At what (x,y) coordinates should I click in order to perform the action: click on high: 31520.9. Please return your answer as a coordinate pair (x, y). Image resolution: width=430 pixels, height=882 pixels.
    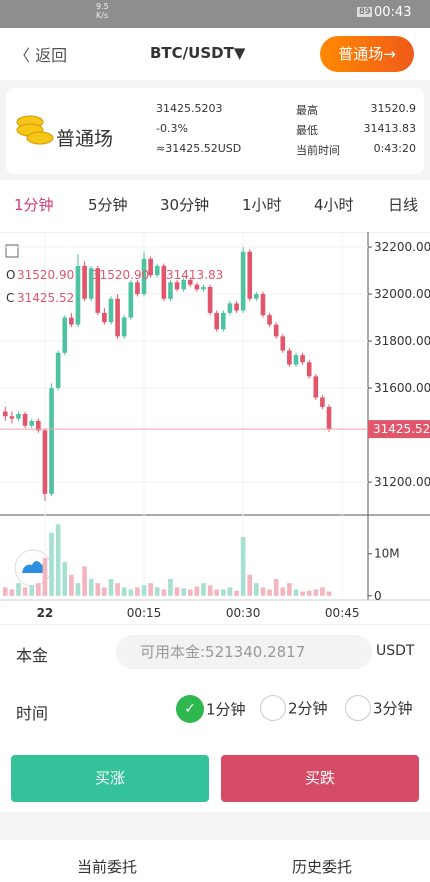
    Looking at the image, I should click on (393, 108).